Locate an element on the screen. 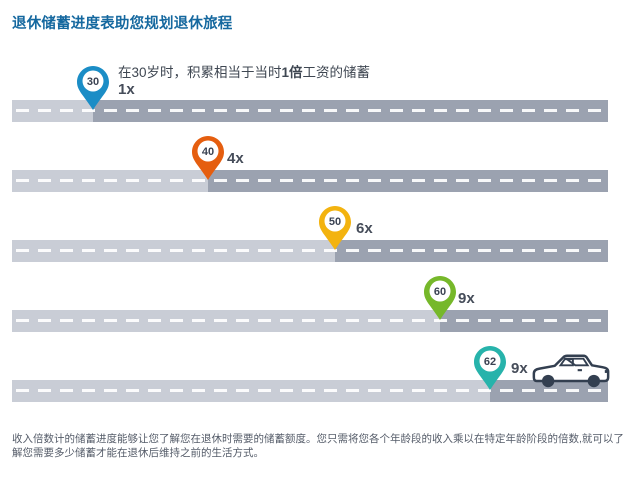 The width and height of the screenshot is (640, 501). pin-age-label: 30 is located at coordinates (93, 82).